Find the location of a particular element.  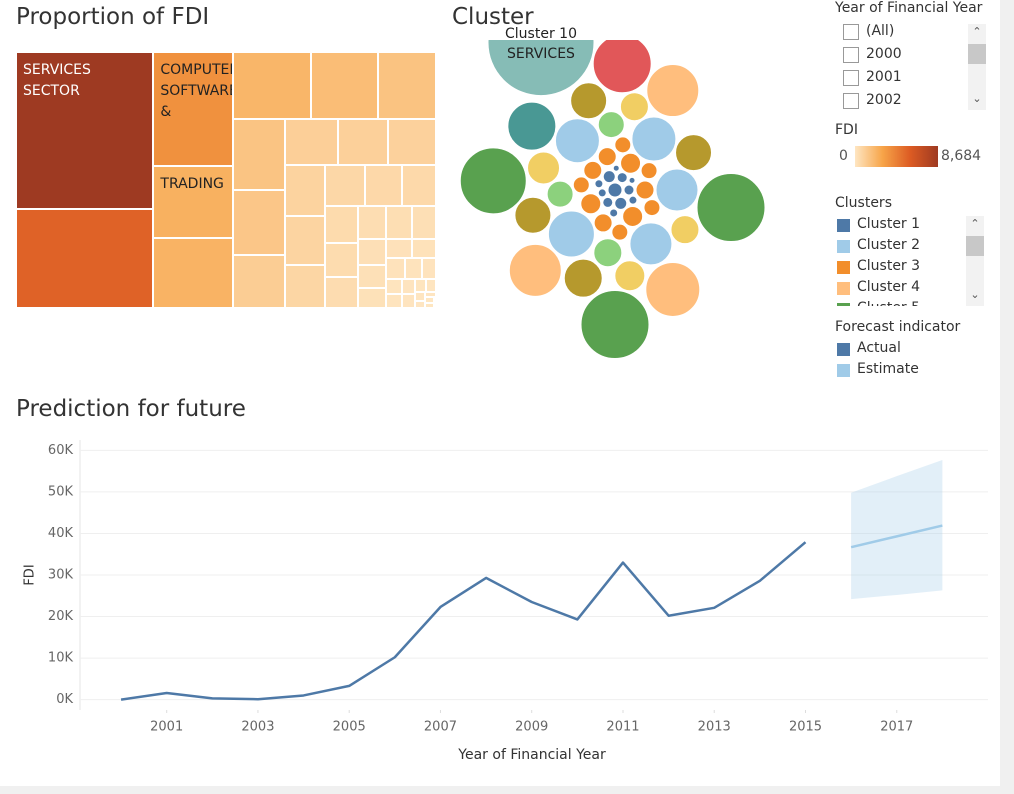

x-tick-label: 2017 is located at coordinates (896, 727).